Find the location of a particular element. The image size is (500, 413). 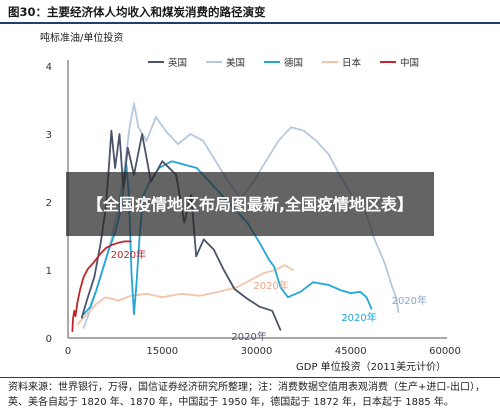

x-axis-label: GDP 单位投资（2011美元计价） is located at coordinates (371, 366).